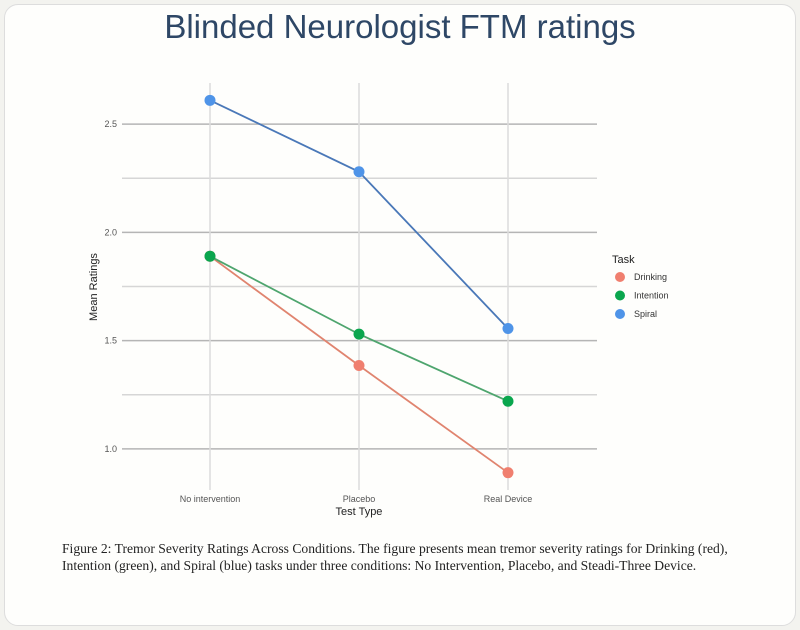  Describe the element at coordinates (650, 277) in the screenshot. I see `legend-label: Drinking` at that location.